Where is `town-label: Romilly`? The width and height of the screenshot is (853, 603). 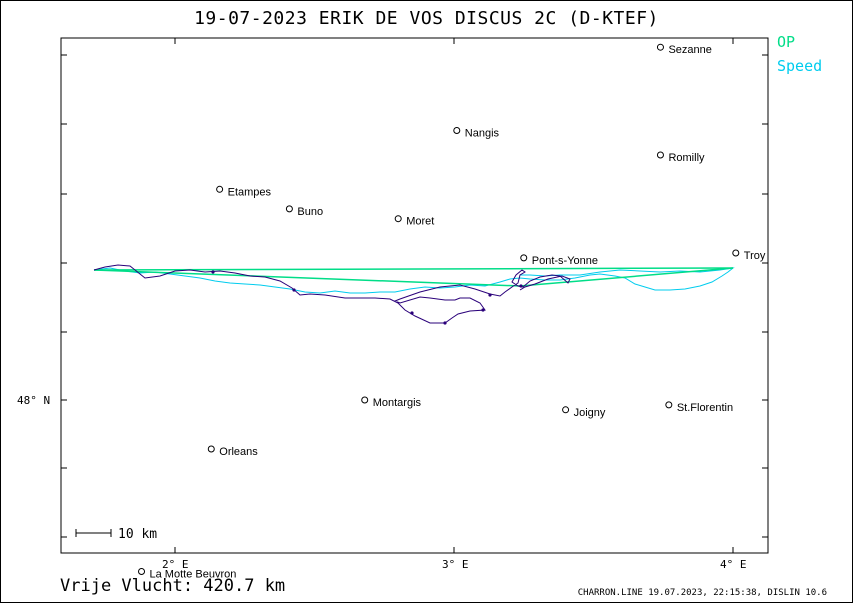
town-label: Romilly is located at coordinates (686, 158).